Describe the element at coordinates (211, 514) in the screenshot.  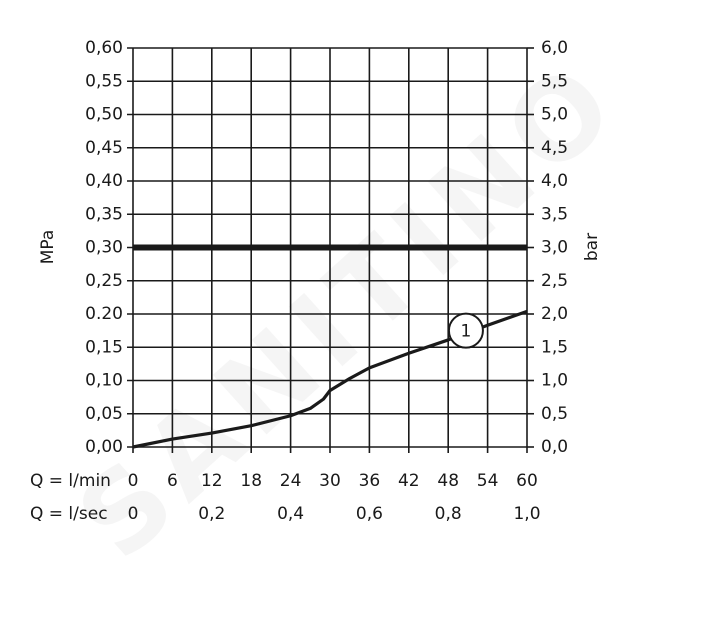
I see `x2-tick-label: 0,2` at that location.